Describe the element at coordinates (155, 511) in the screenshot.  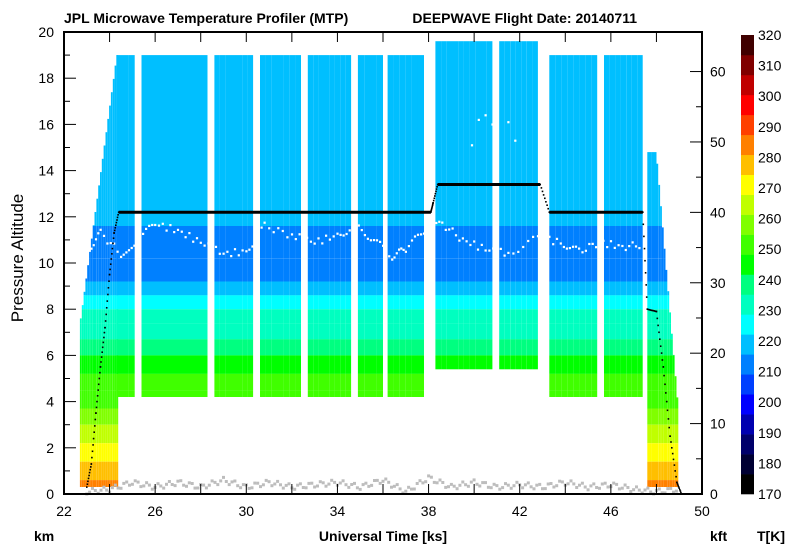
I see `x-tick-label: 26` at that location.